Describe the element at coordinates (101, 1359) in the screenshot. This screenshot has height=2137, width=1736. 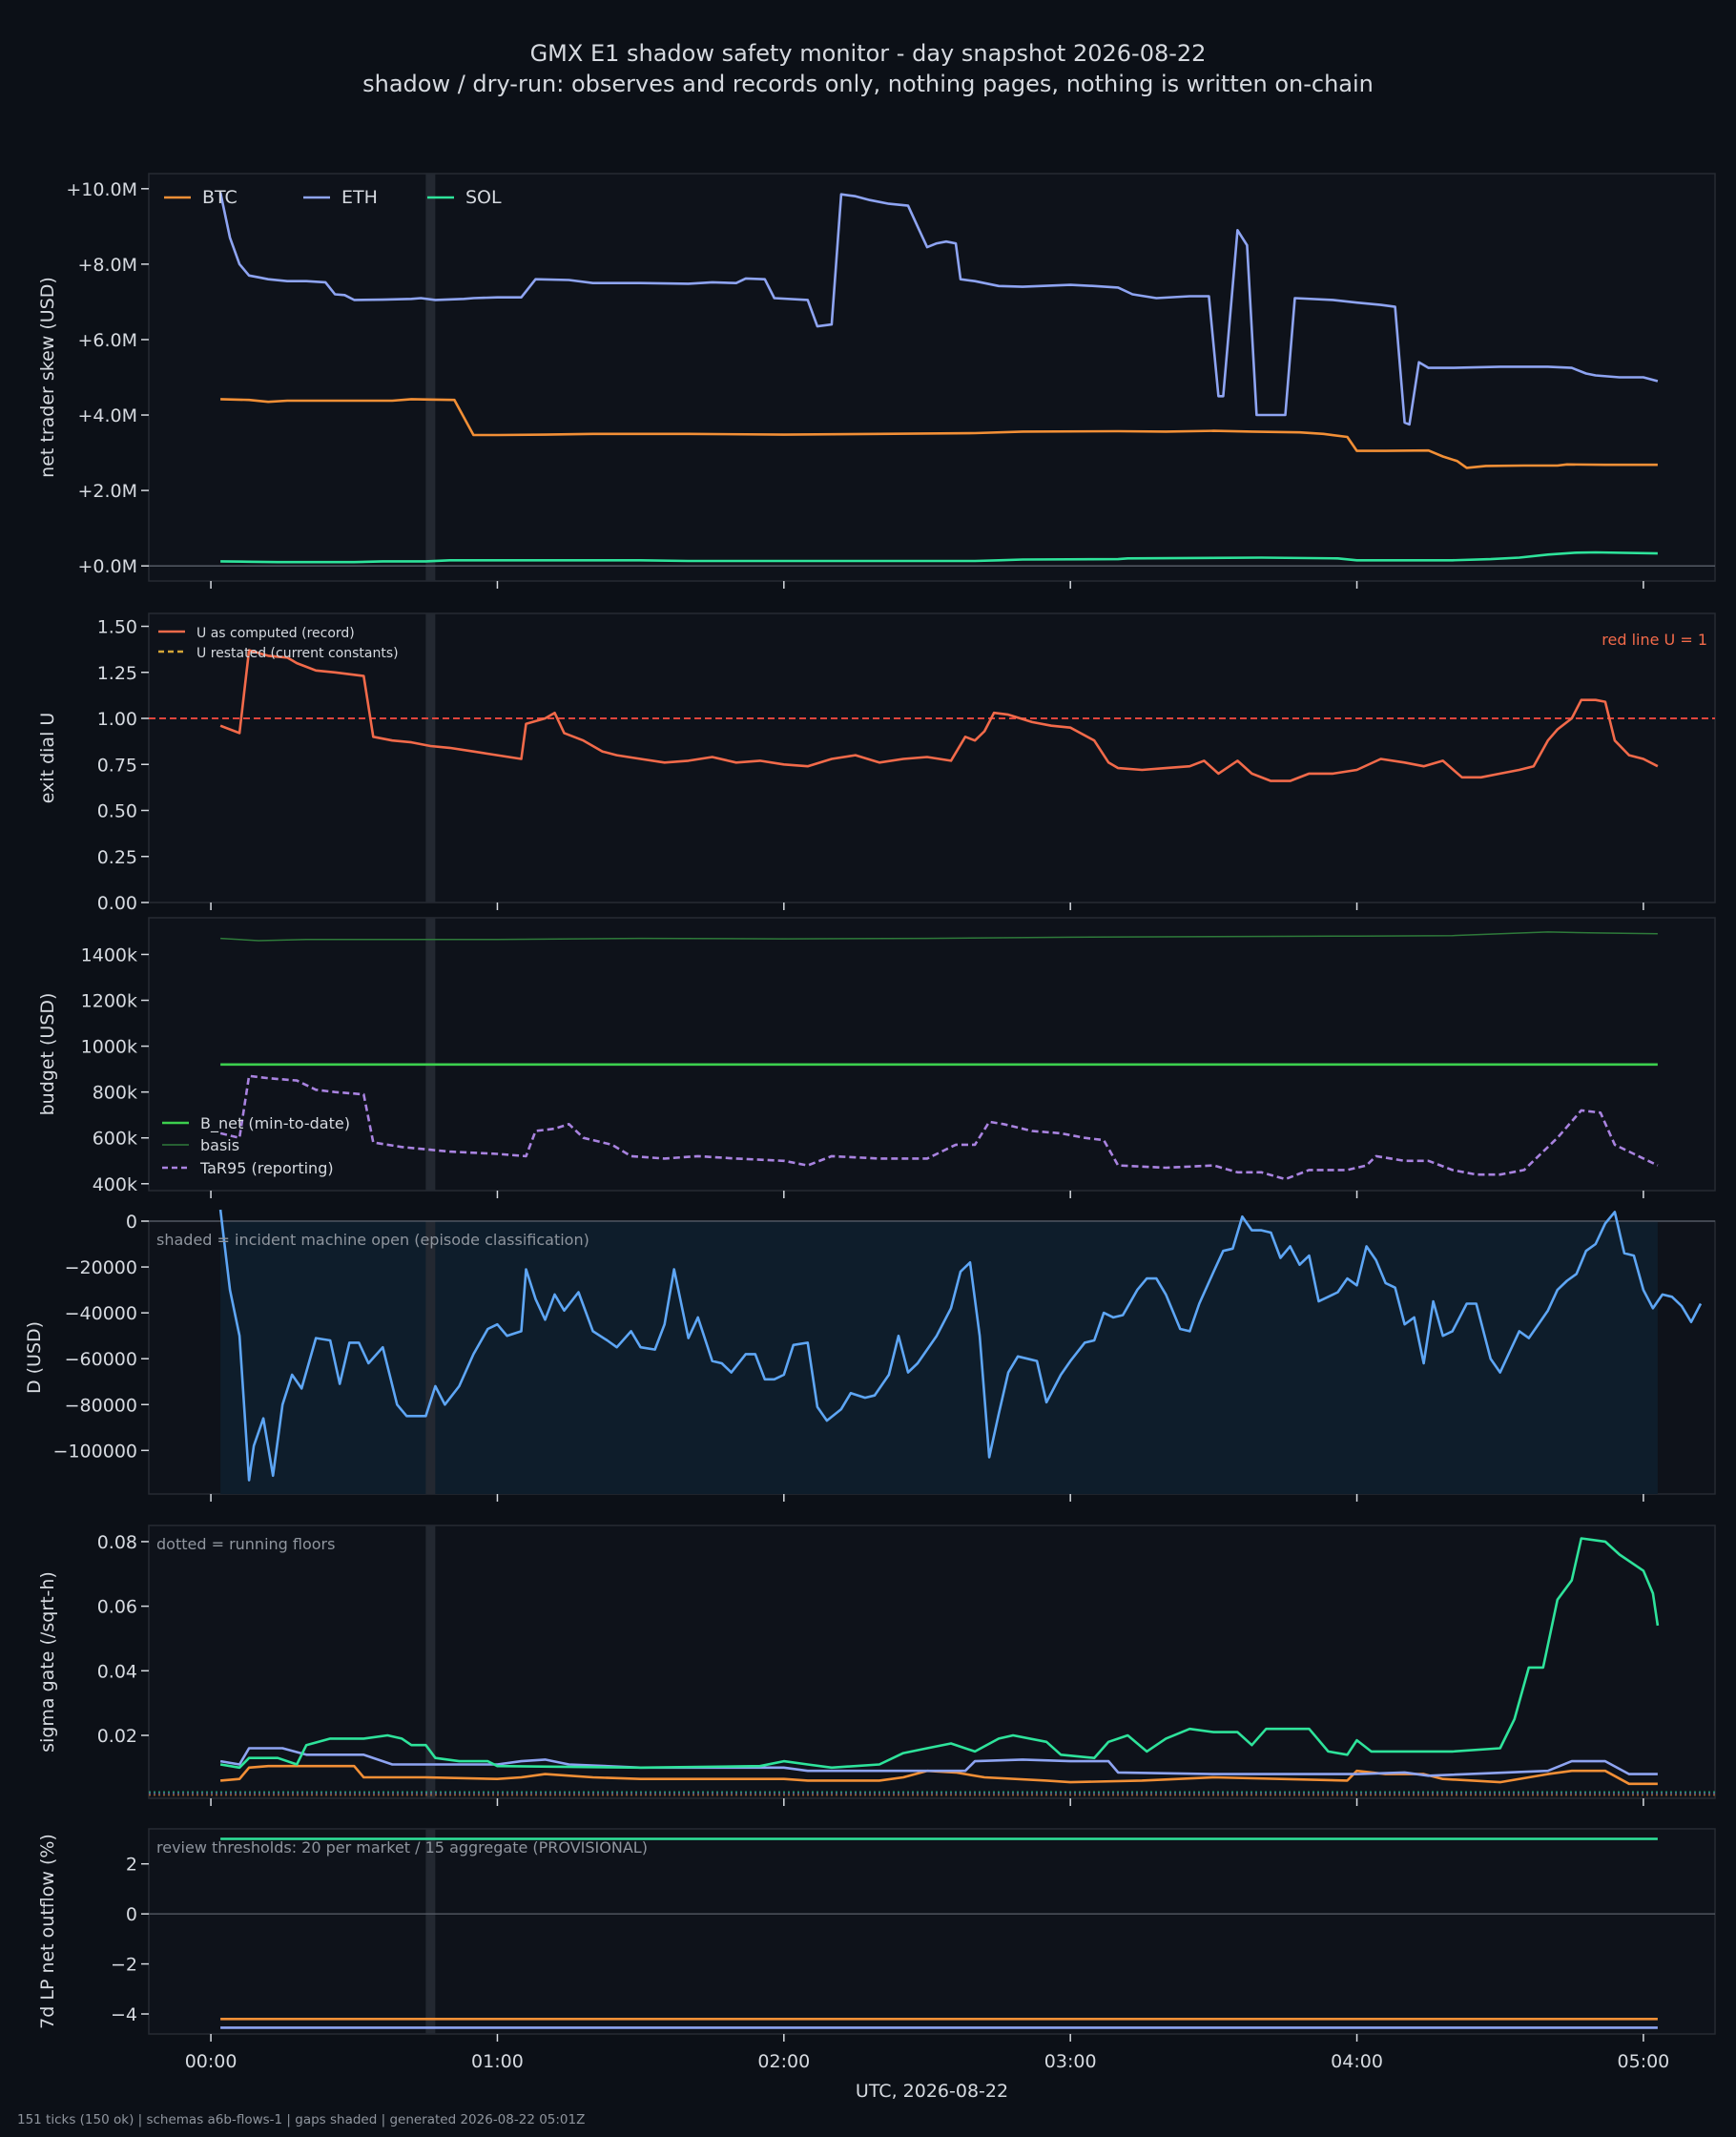
I see `y-tick-label: −60000` at that location.